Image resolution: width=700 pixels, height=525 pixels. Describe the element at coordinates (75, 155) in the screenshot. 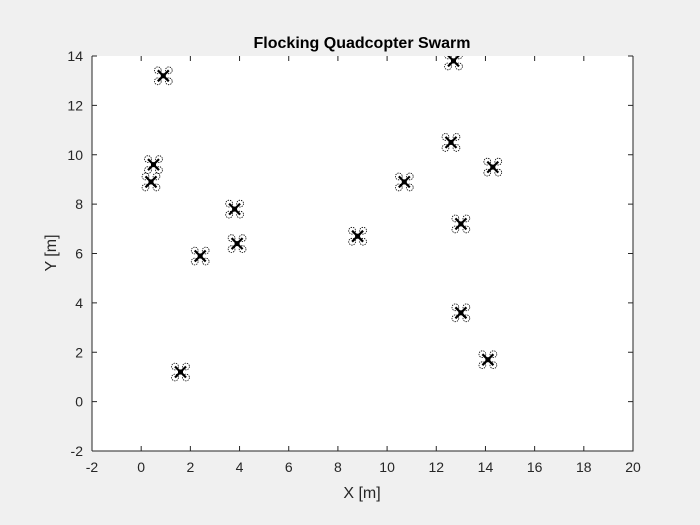

I see `y-tick-label: 10` at that location.